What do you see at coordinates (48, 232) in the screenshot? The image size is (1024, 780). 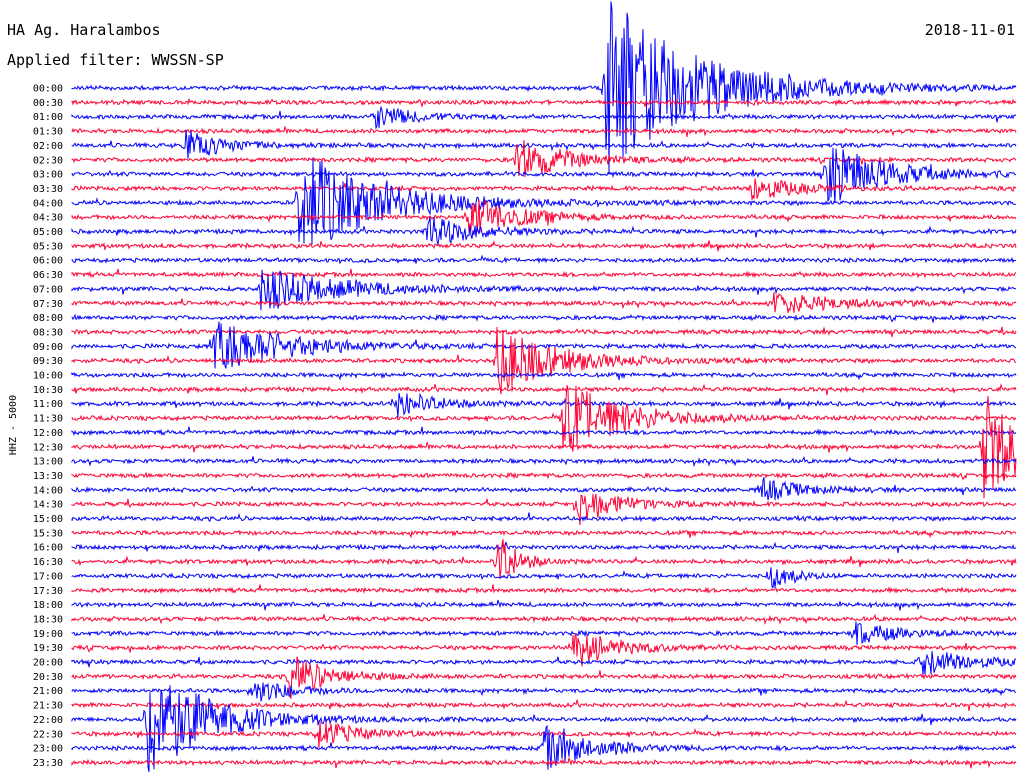 I see `tick-label-0500: 05:00` at bounding box center [48, 232].